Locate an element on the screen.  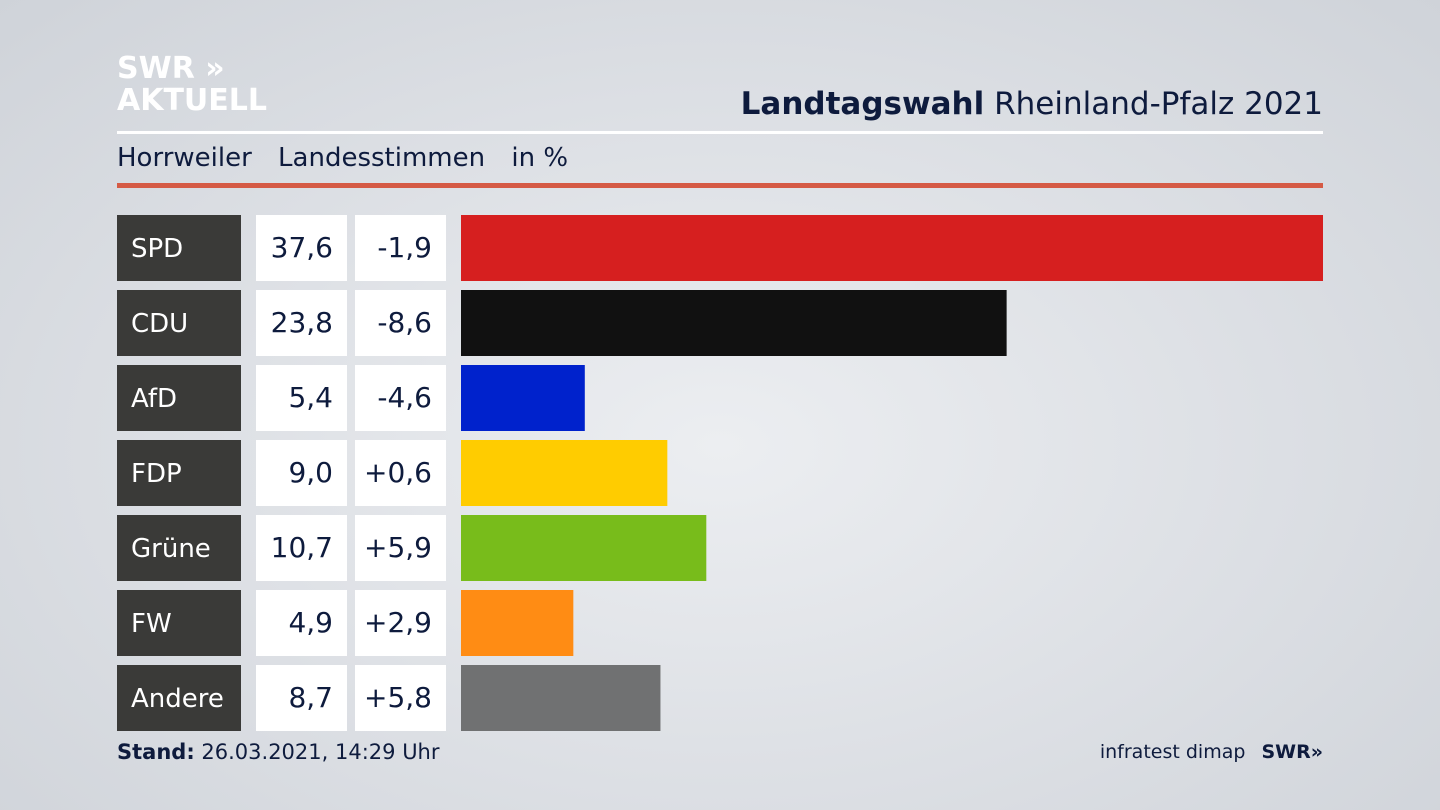
timestamp: Stand: 26.03.2021, 14:29 Uhr is located at coordinates (278, 752).